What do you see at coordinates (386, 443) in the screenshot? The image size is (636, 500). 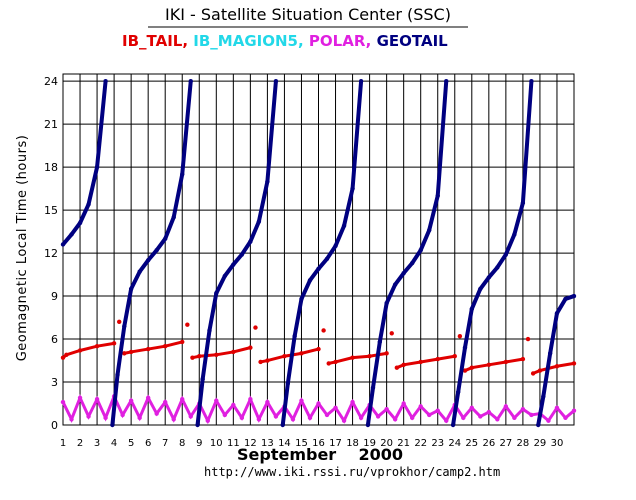 I see `x-tick-label: 20` at bounding box center [386, 443].